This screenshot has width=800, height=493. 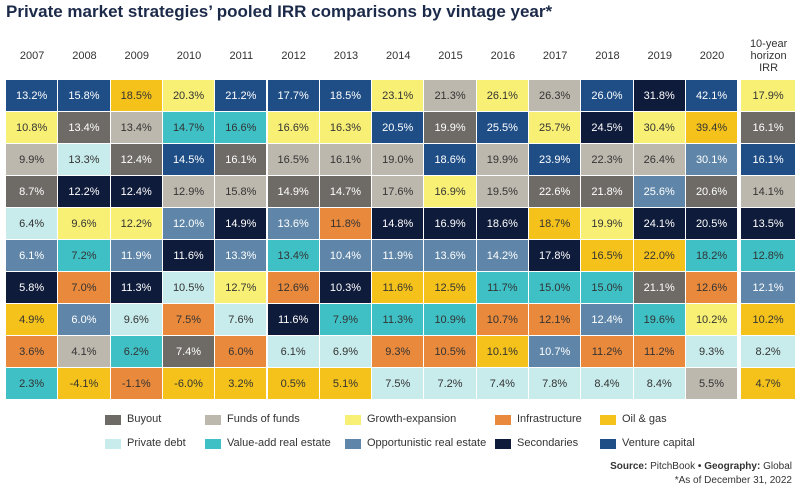 What do you see at coordinates (502, 319) in the screenshot?
I see `quilt-cell: 10.7%` at bounding box center [502, 319].